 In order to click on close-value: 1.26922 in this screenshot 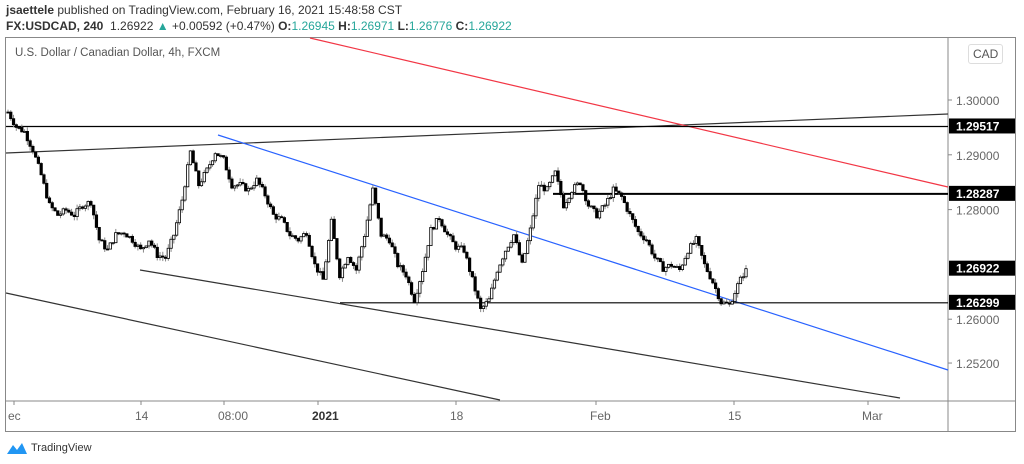, I will do `click(490, 26)`.